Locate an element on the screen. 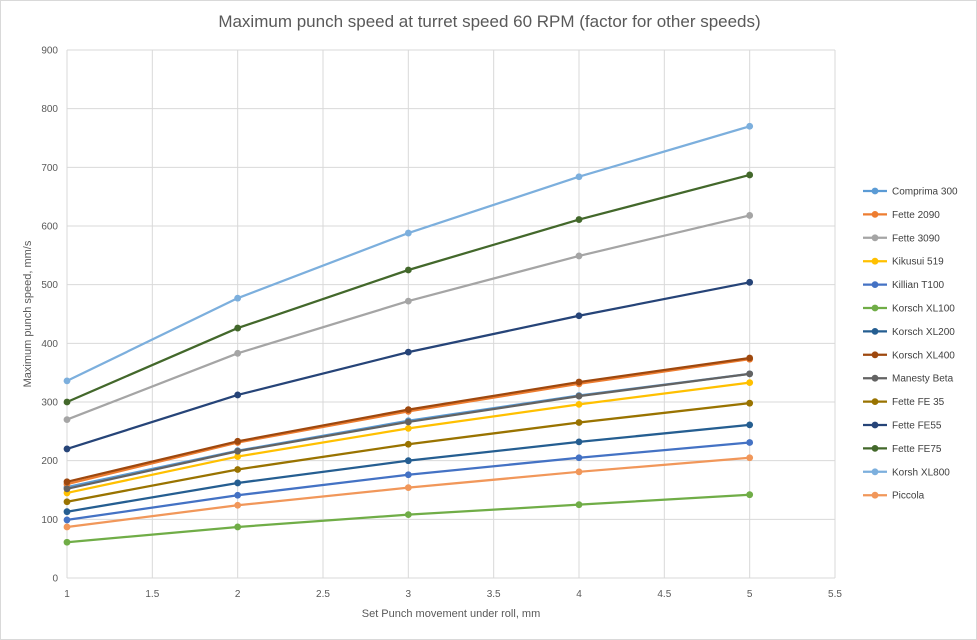  legend-label: Kikusui 519 is located at coordinates (918, 262).